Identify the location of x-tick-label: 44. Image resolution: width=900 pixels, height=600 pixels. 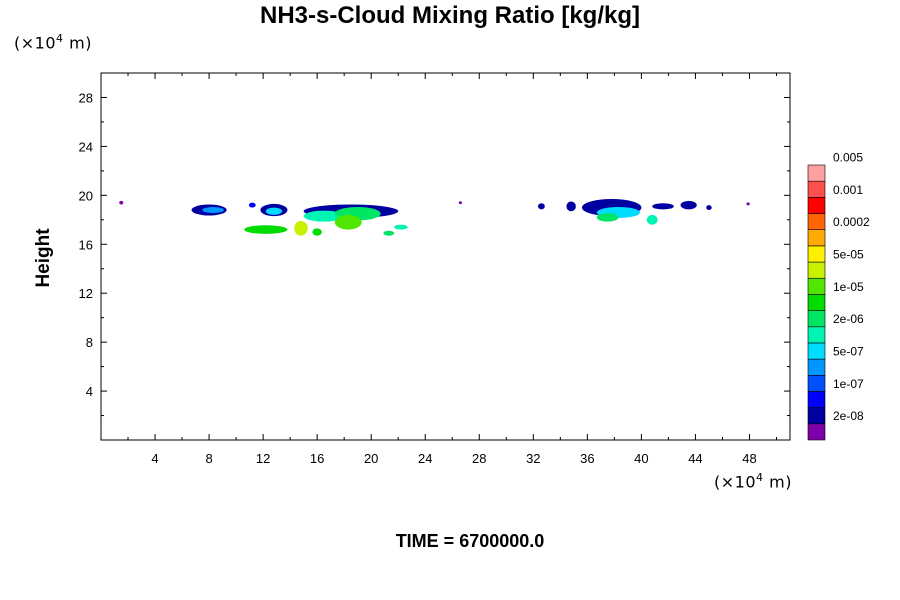
(695, 458).